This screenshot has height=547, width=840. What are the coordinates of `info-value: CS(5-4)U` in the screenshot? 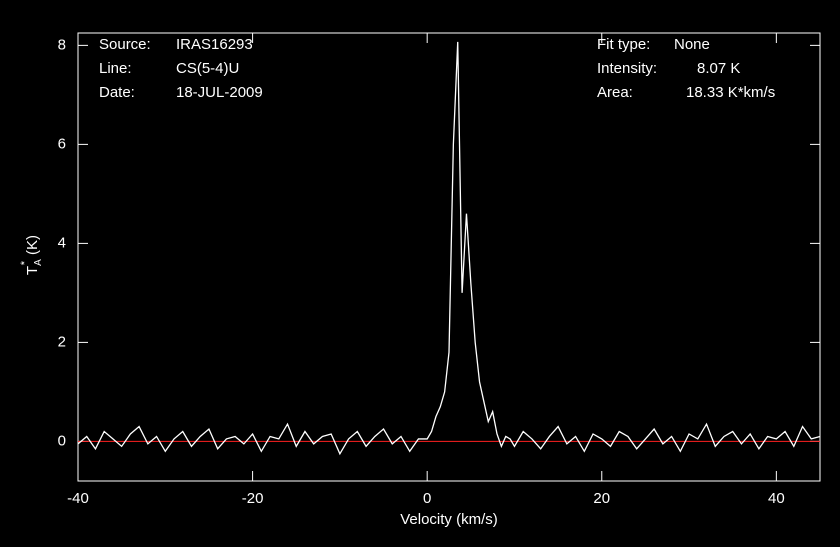 It's located at (207, 68).